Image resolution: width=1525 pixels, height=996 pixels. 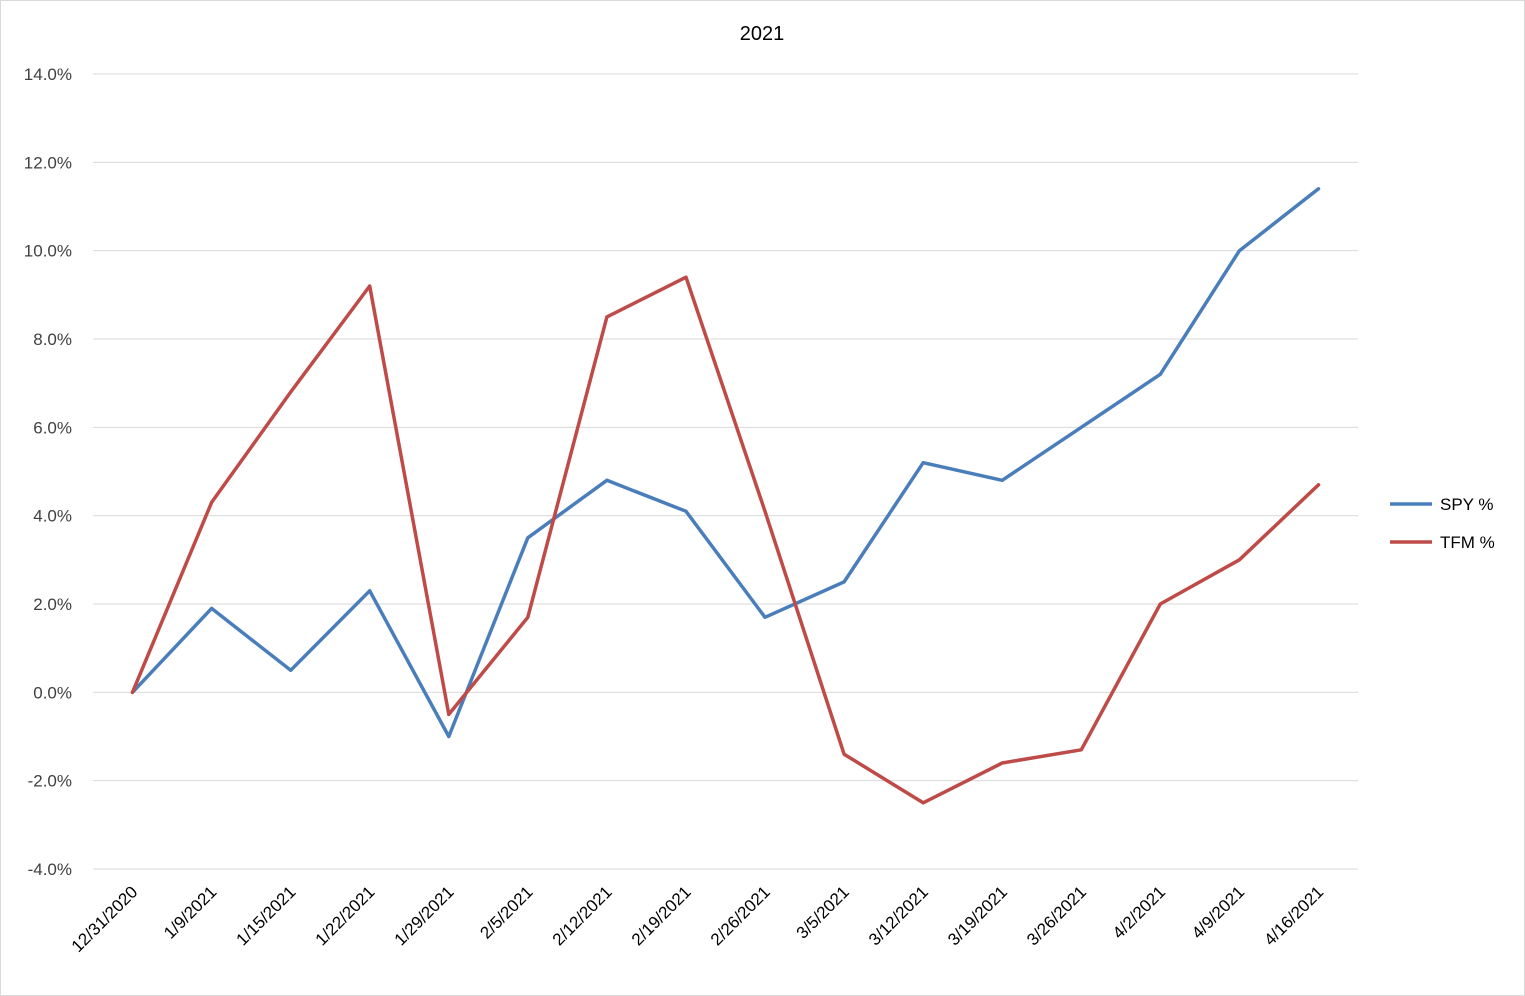 What do you see at coordinates (1218, 912) in the screenshot?
I see `x-tick-label: 4/9/2021` at bounding box center [1218, 912].